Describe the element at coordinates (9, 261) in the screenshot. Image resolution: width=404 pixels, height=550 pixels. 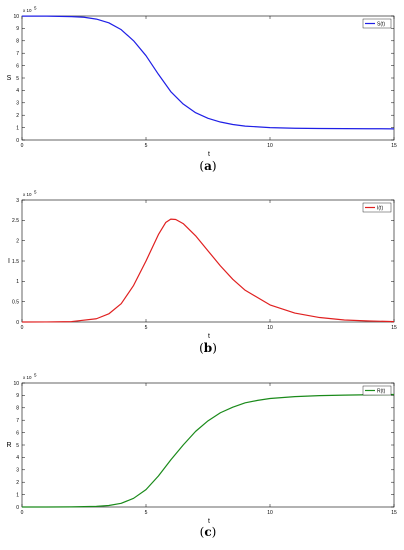
I see `y-axis-label: I` at that location.